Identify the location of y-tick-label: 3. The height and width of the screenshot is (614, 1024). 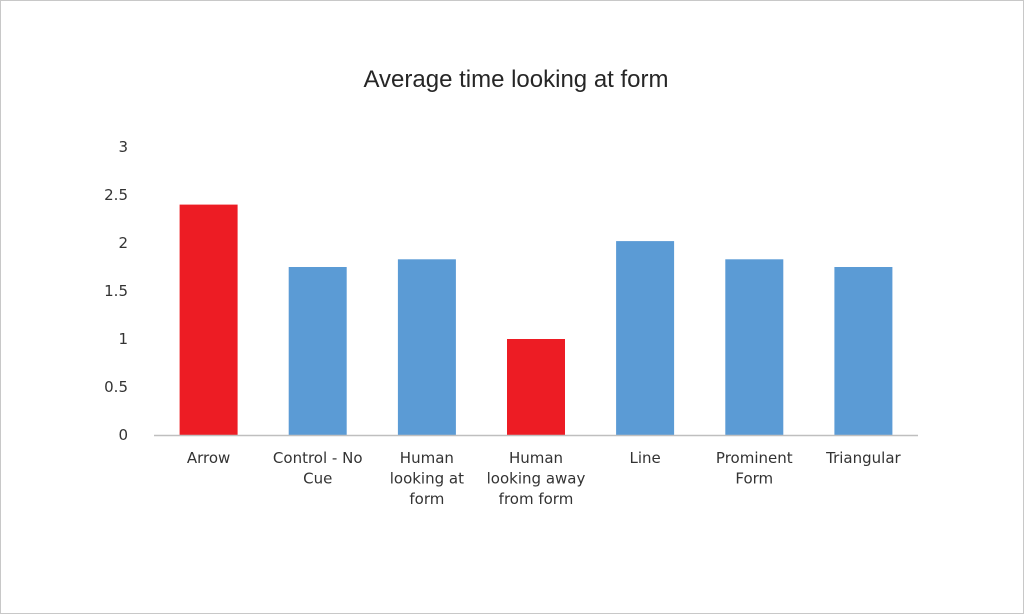
(123, 147).